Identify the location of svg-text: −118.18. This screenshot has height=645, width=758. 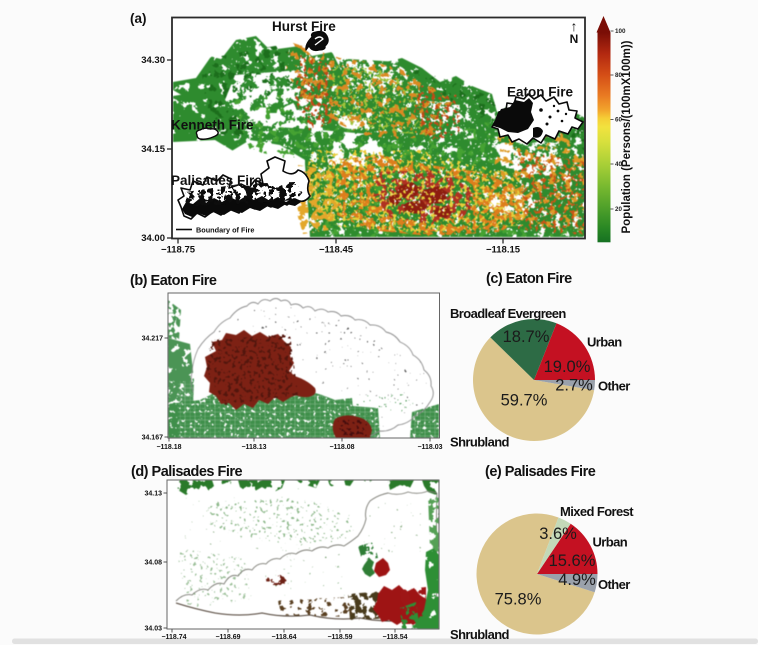
(168, 447).